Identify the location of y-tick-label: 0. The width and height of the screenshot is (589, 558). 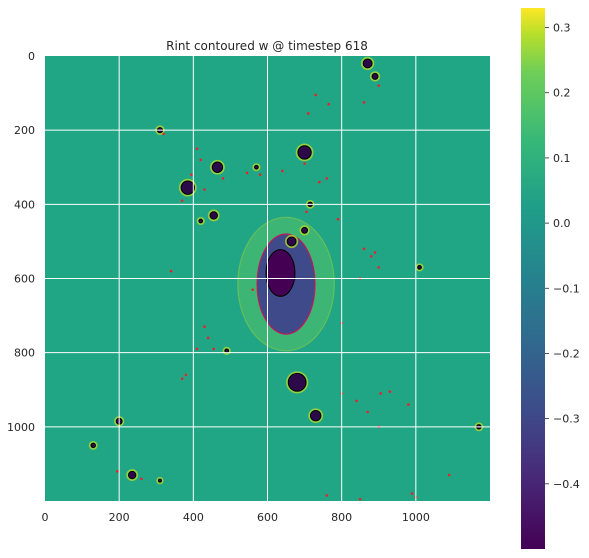
(31, 56).